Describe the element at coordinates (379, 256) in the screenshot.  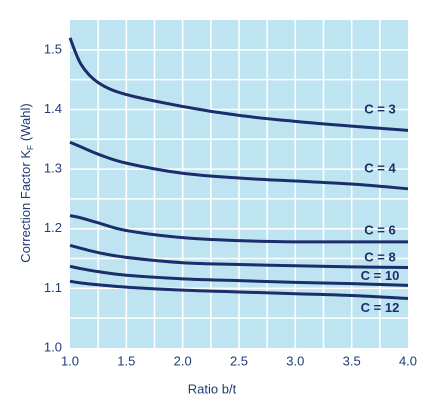
I see `series-label: C = 8` at that location.